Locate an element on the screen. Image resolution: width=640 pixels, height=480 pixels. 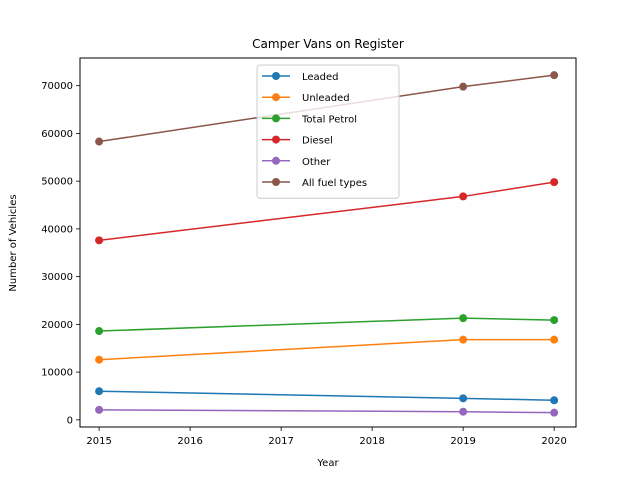
y-tick-label: 60000 is located at coordinates (57, 134).